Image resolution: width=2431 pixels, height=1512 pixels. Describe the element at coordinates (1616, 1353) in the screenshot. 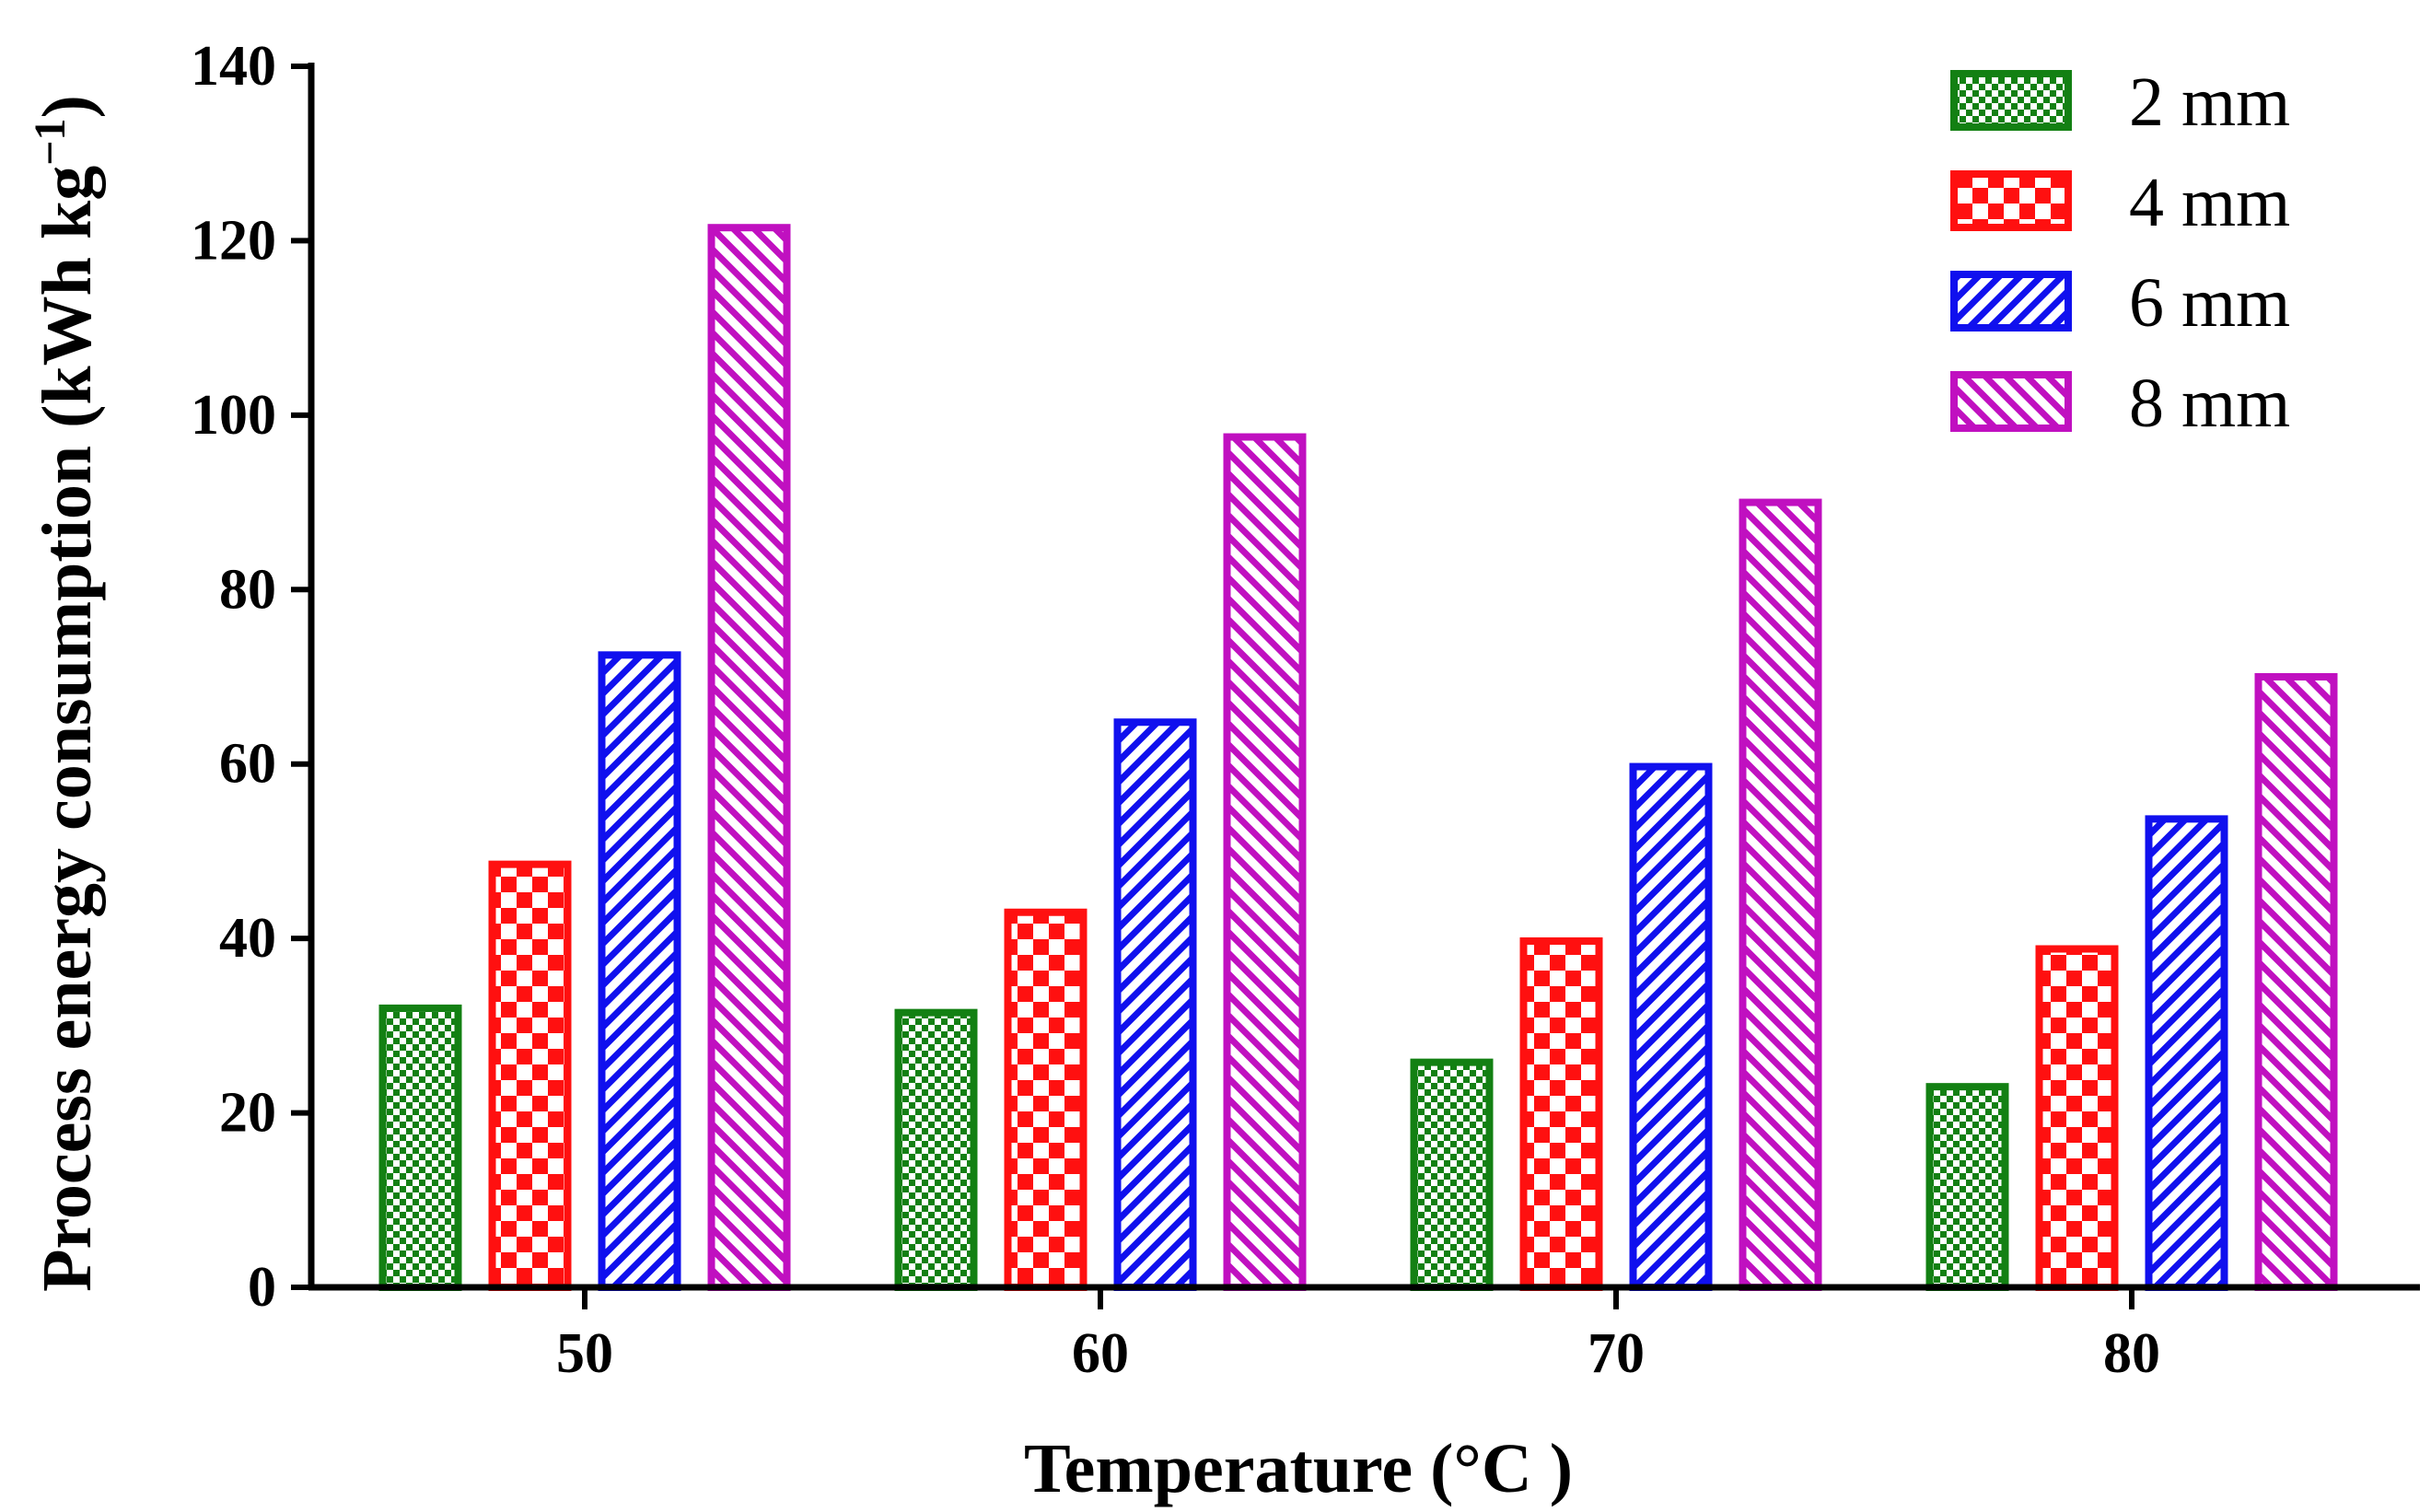

I see `x-tick-label: 70` at that location.